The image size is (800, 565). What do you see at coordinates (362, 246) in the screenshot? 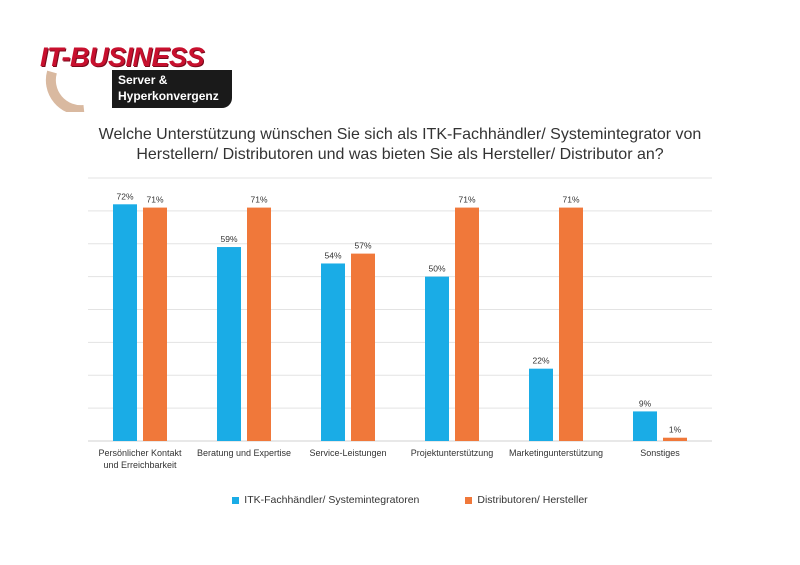
I see `data-label-series2: 57%` at bounding box center [362, 246].